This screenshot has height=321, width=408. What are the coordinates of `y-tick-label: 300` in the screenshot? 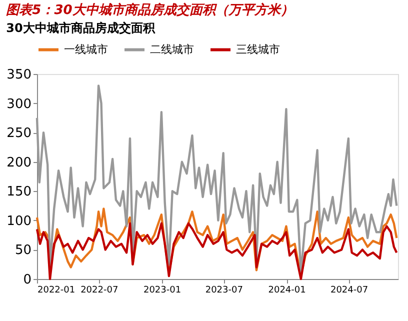 It's located at (19, 104).